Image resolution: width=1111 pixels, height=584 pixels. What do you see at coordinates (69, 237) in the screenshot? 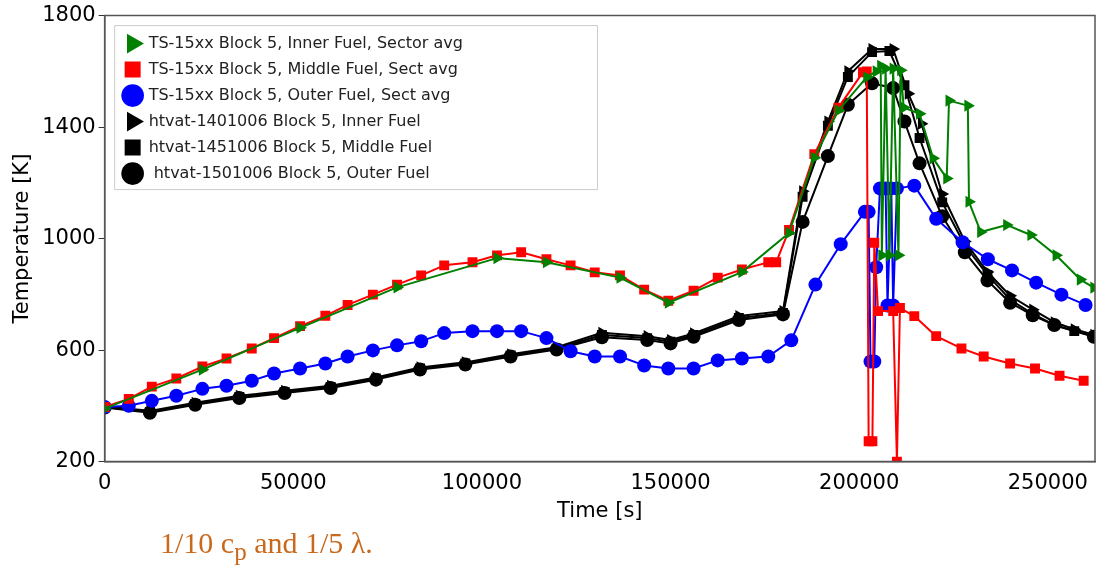
I see `y-tick-label: 1000` at bounding box center [69, 237].